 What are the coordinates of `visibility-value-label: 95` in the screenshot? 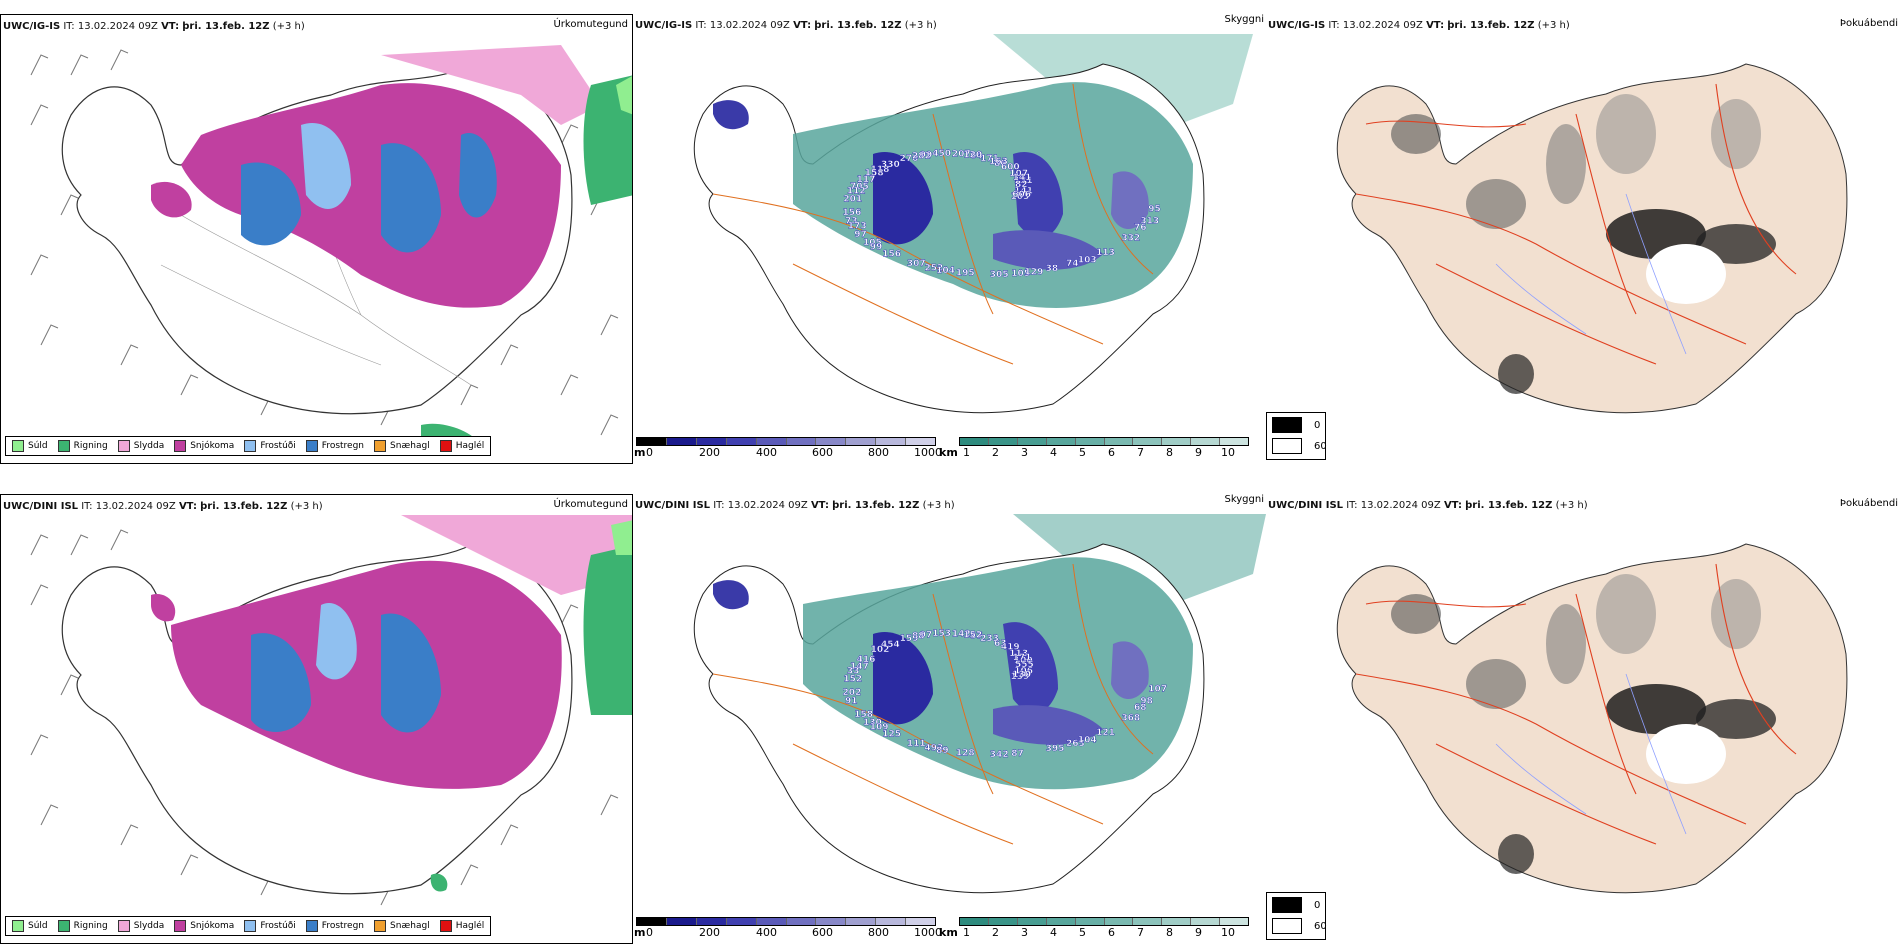 It's located at (1154, 210).